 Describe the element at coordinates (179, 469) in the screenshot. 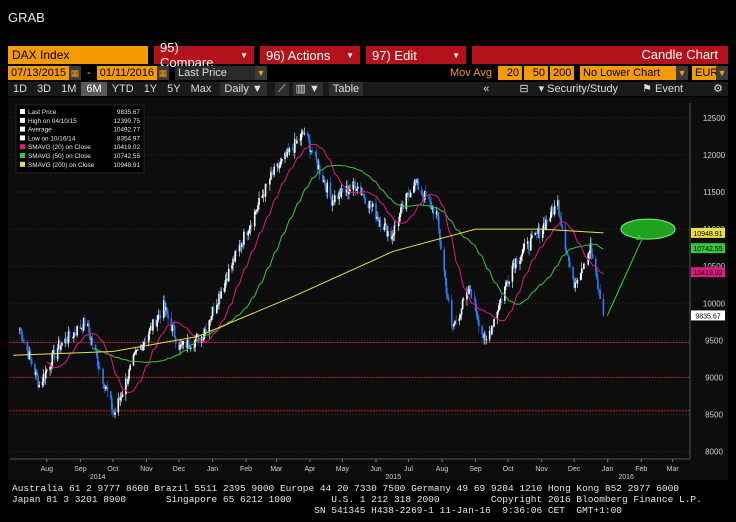

I see `x-tick-label: Dec` at that location.